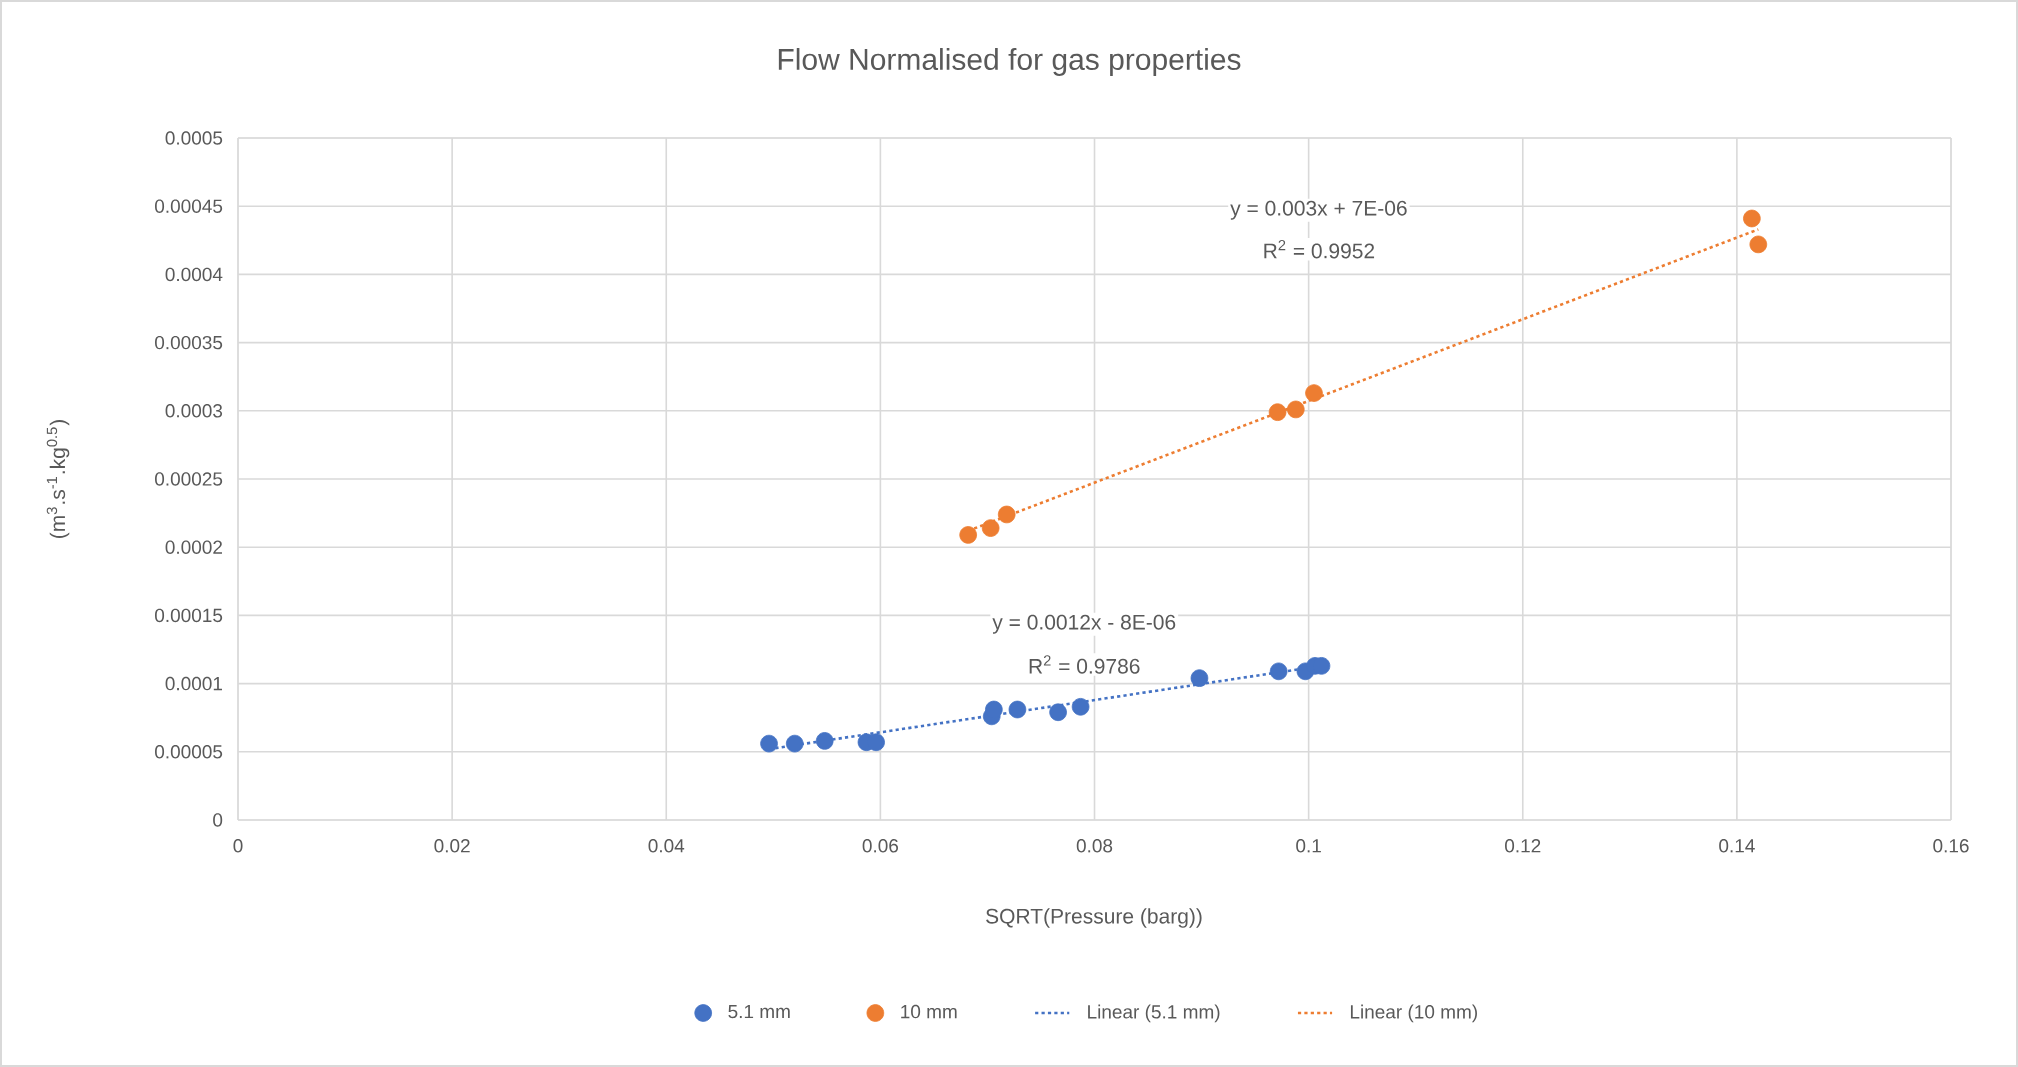  Describe the element at coordinates (189, 342) in the screenshot. I see `y-tick-label: 0.00035` at that location.